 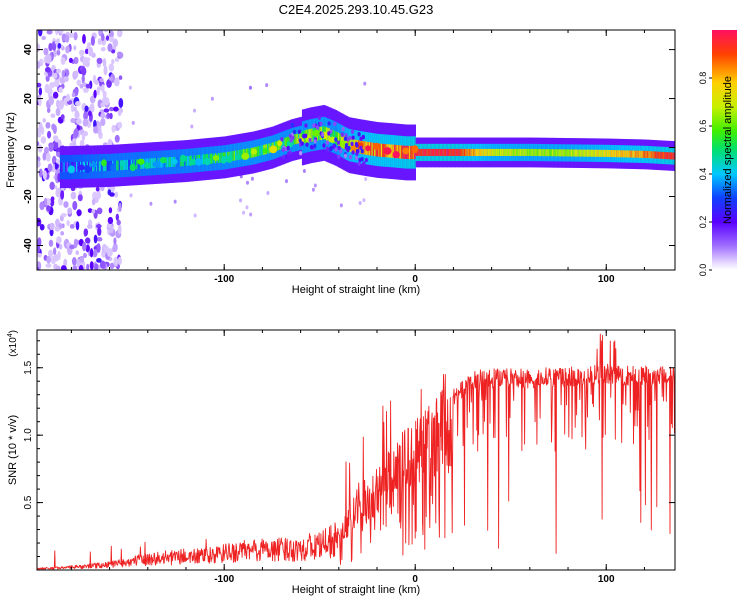 What do you see at coordinates (28, 245) in the screenshot?
I see `spectrogram-y-tick-label: -40` at bounding box center [28, 245].